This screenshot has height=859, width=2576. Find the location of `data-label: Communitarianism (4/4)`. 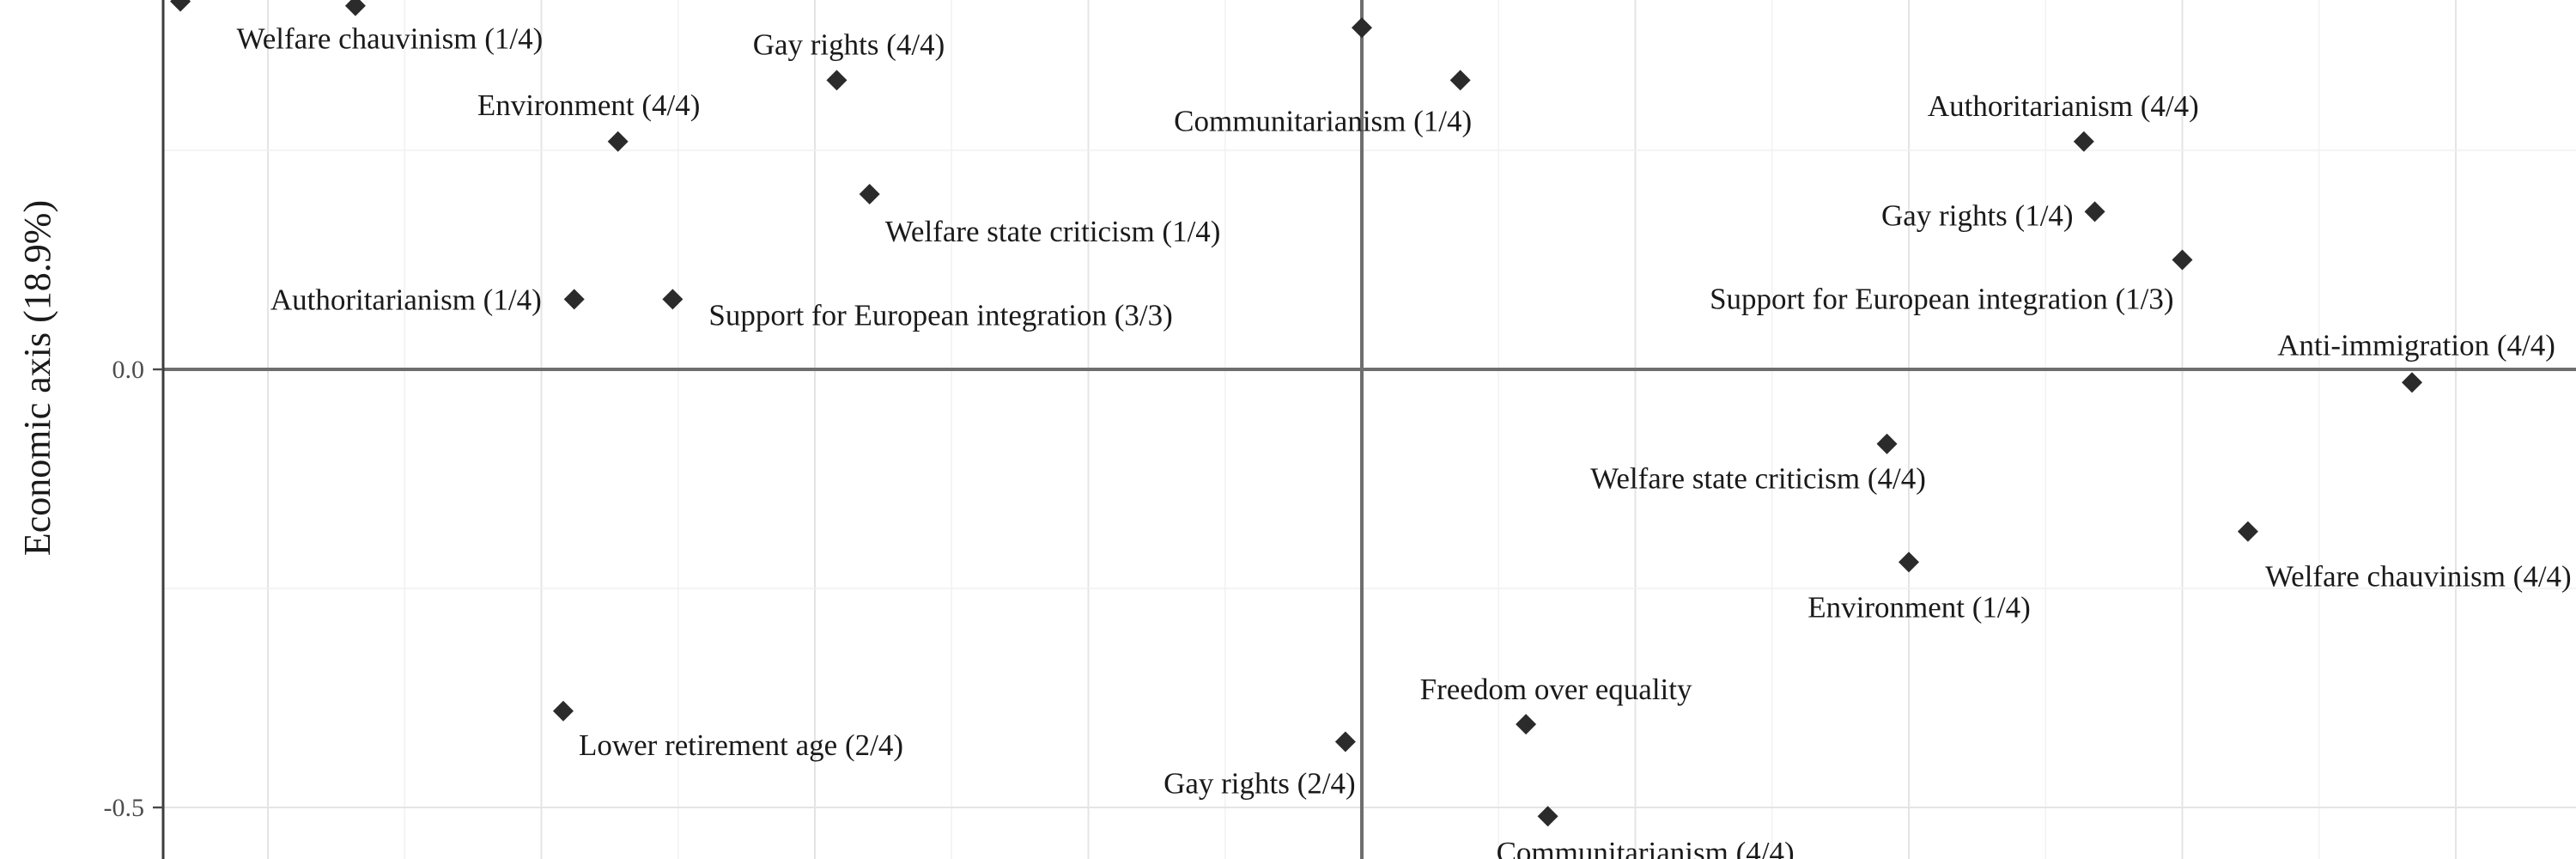

data-label: Communitarianism (4/4) is located at coordinates (1646, 847).